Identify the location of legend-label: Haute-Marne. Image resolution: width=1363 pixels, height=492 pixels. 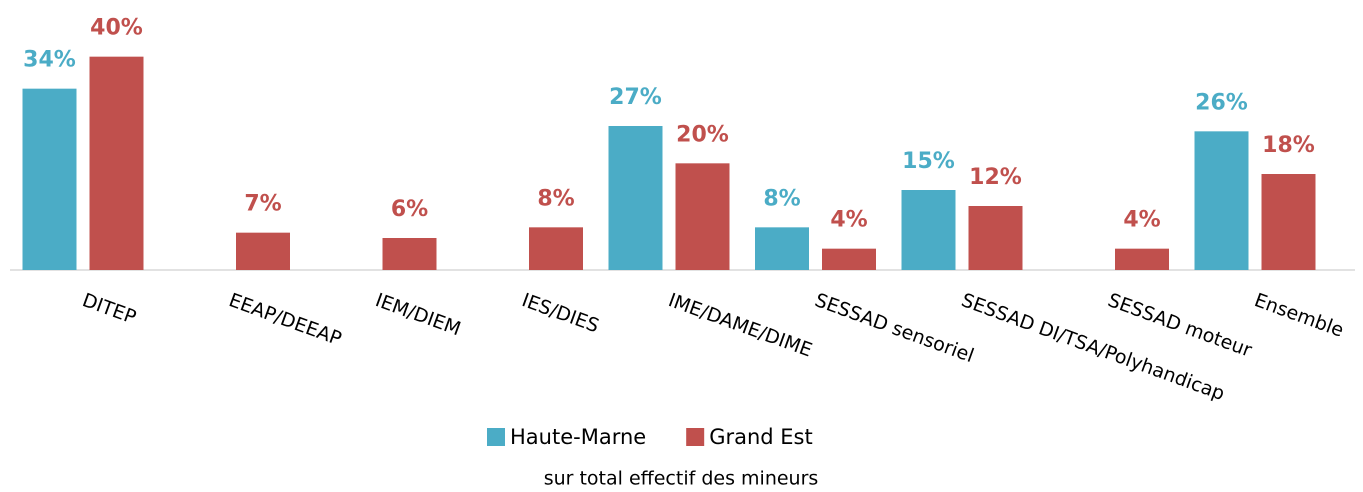
(578, 437).